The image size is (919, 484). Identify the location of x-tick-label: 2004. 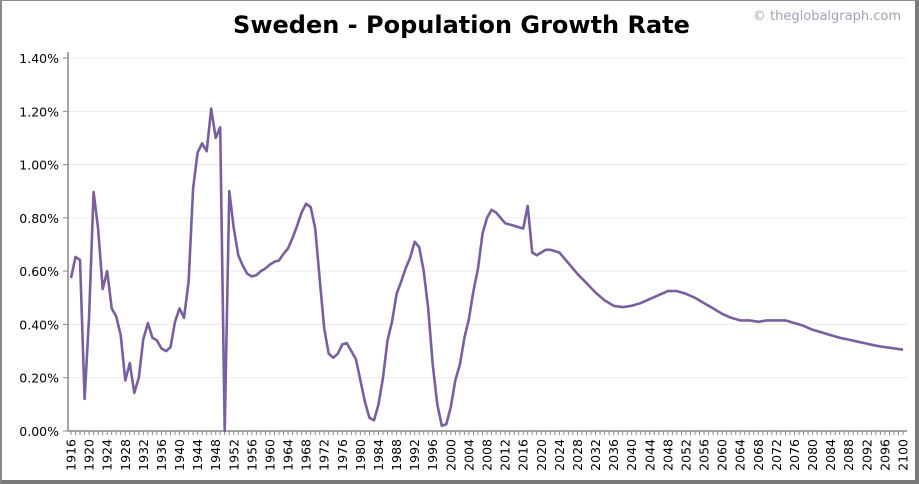
(468, 455).